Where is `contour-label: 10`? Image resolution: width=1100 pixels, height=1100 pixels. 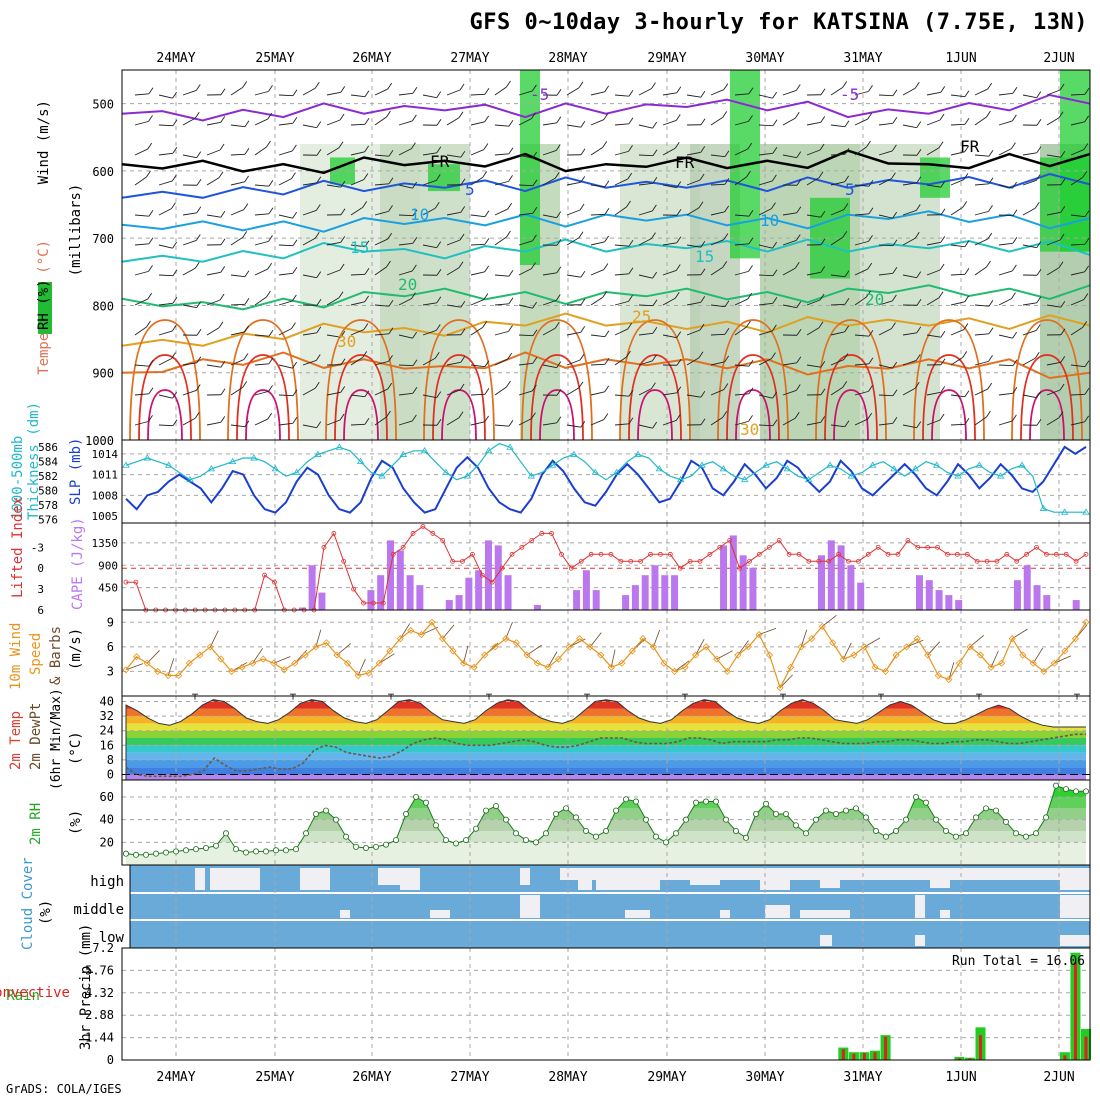
contour-label: 10 is located at coordinates (419, 214).